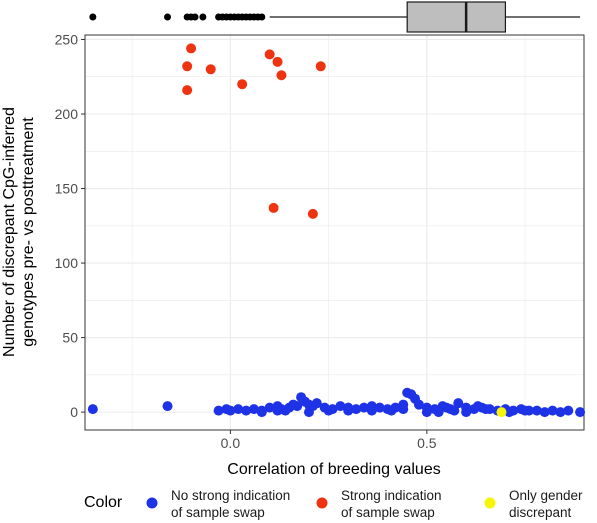 Image resolution: width=597 pixels, height=523 pixels. Describe the element at coordinates (427, 443) in the screenshot. I see `x-tick-label: 0.5` at that location.